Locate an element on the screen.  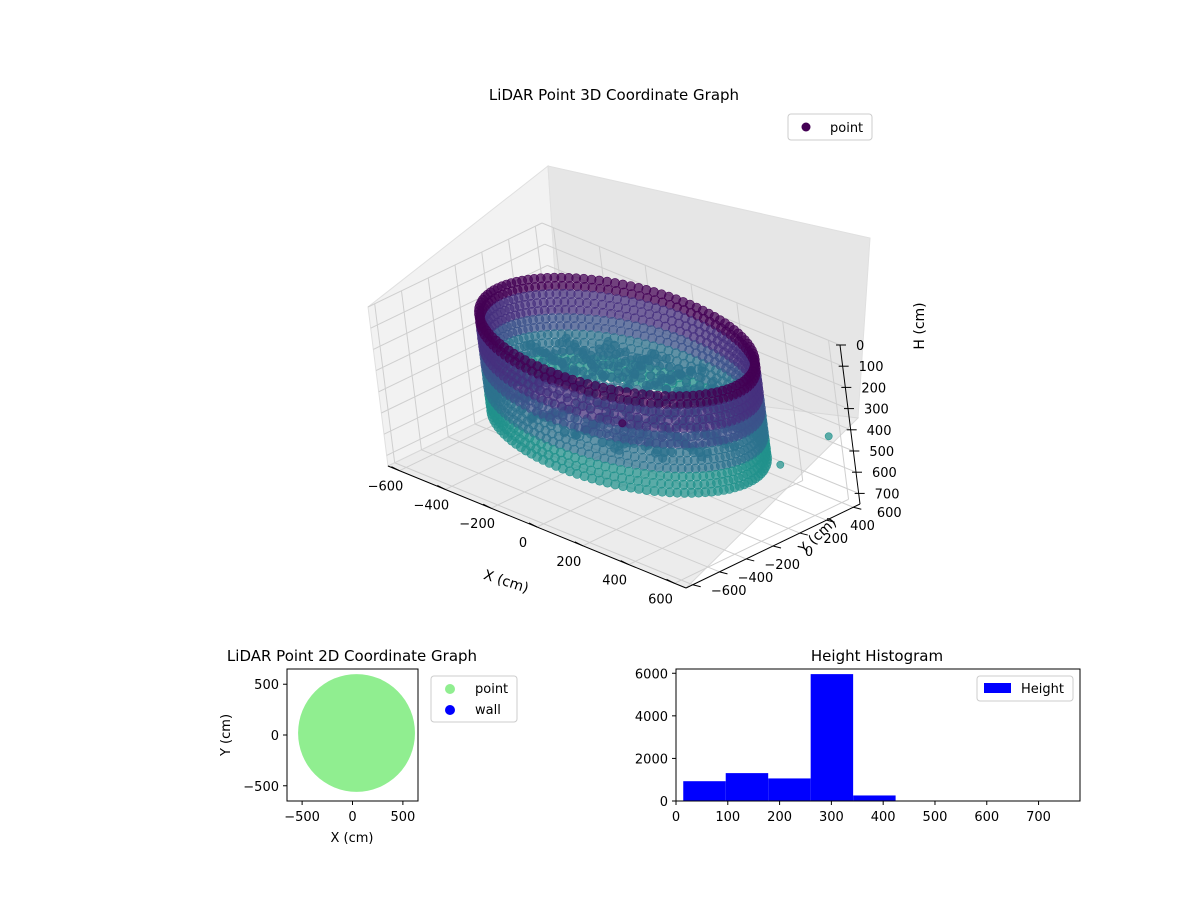
legend-2d-wall-label: wall is located at coordinates (488, 710).